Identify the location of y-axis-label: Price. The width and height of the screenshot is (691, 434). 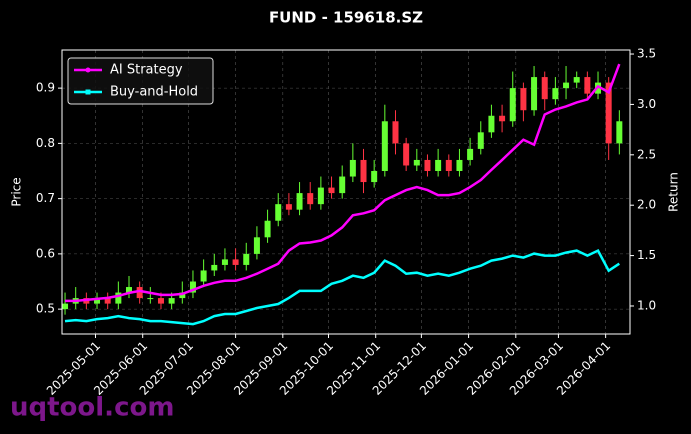
(17, 191).